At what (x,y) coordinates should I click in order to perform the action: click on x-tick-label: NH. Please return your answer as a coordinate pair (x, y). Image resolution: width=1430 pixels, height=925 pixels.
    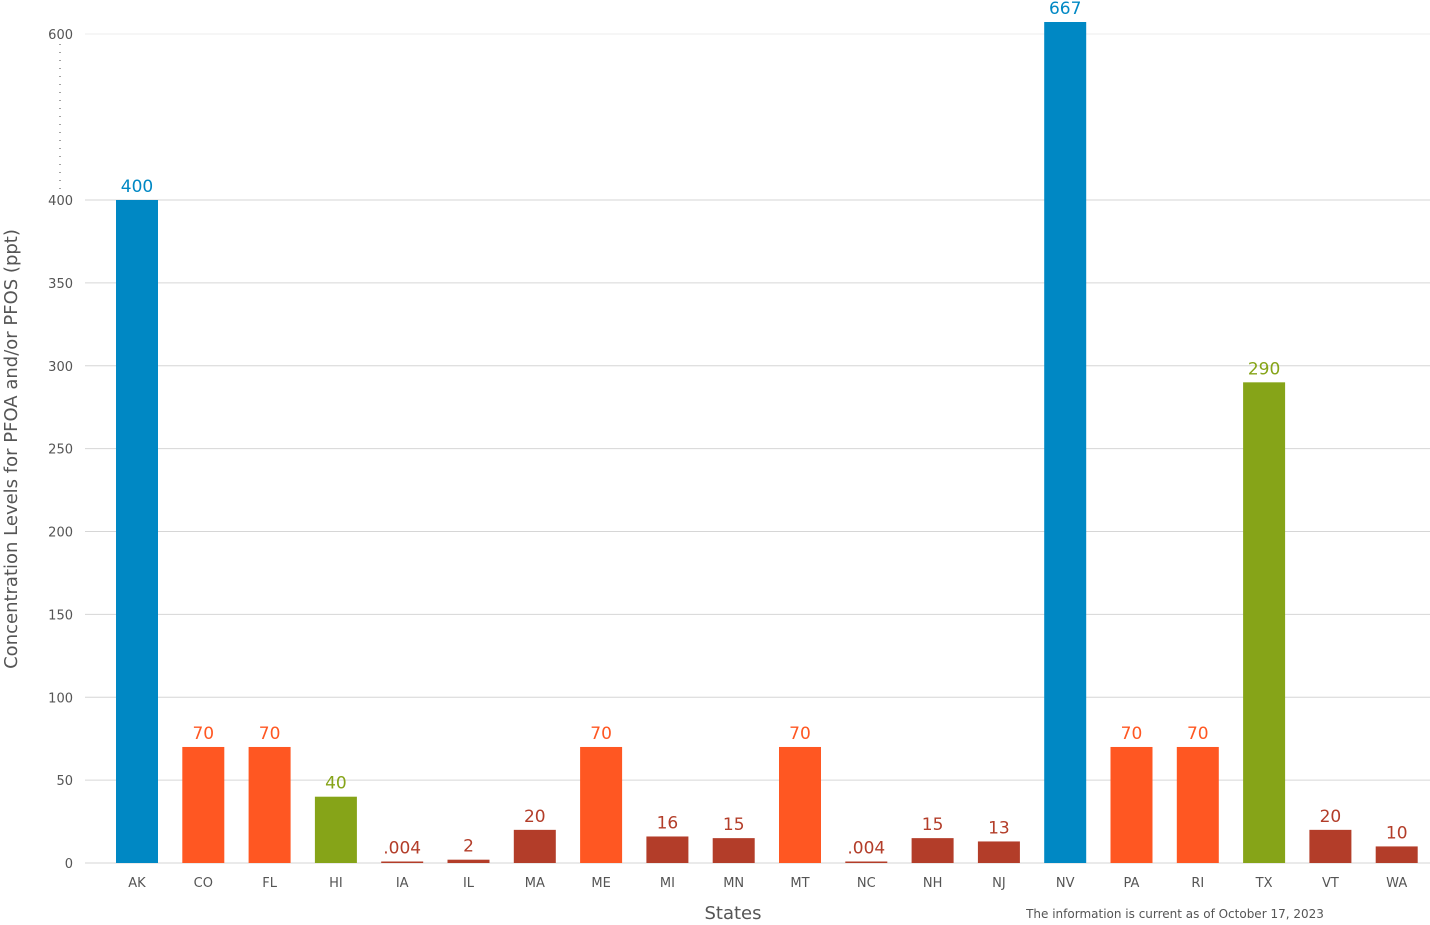
    Looking at the image, I should click on (933, 883).